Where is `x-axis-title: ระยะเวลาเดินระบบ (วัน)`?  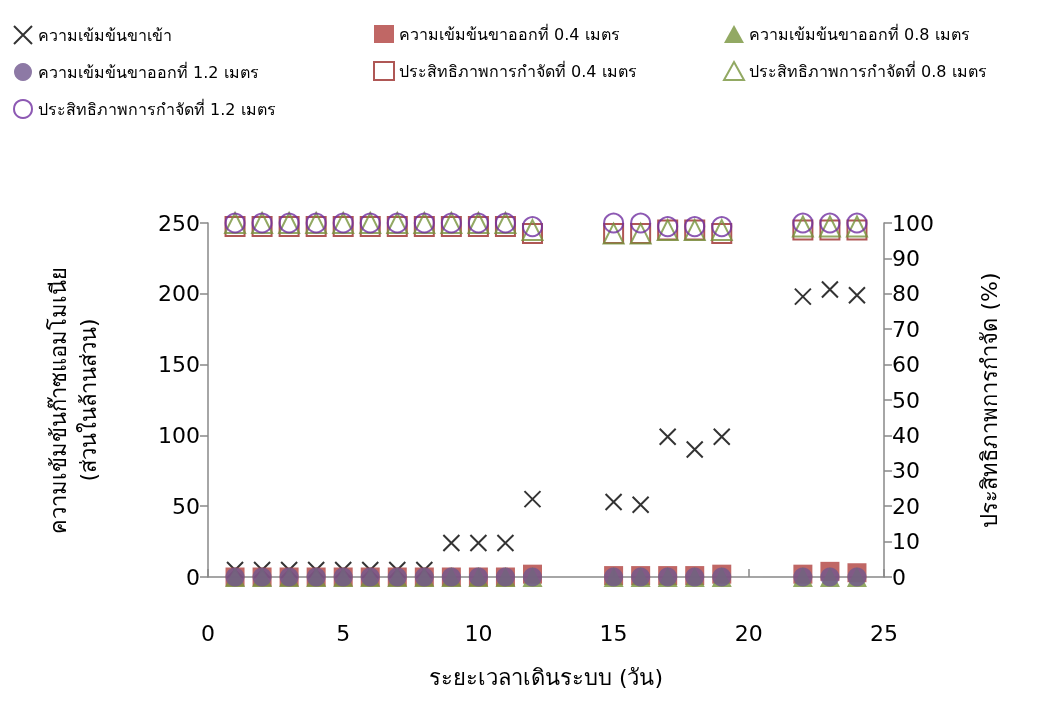 x-axis-title: ระยะเวลาเดินระบบ (วัน) is located at coordinates (546, 677).